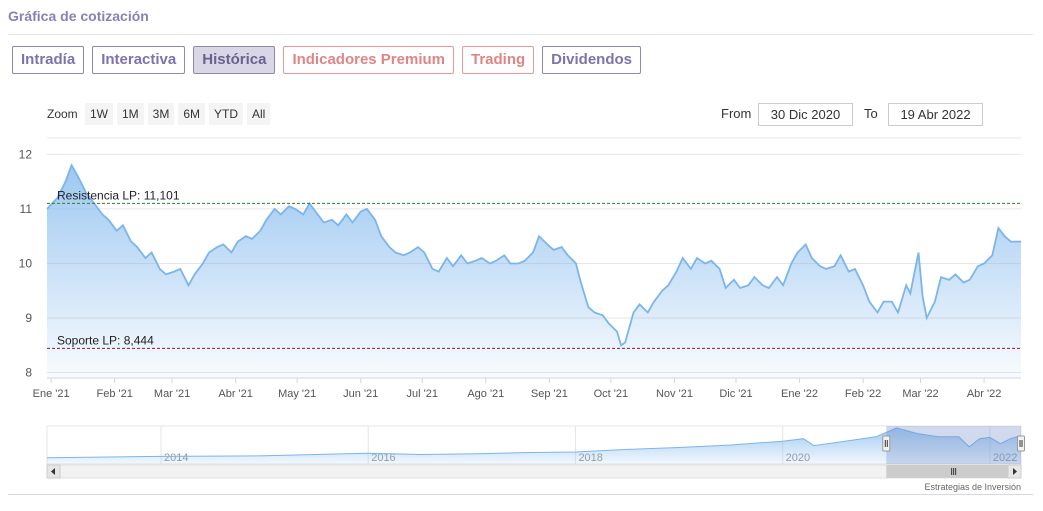 This screenshot has height=511, width=1043. What do you see at coordinates (28, 373) in the screenshot?
I see `y-tick-label: 8` at bounding box center [28, 373].